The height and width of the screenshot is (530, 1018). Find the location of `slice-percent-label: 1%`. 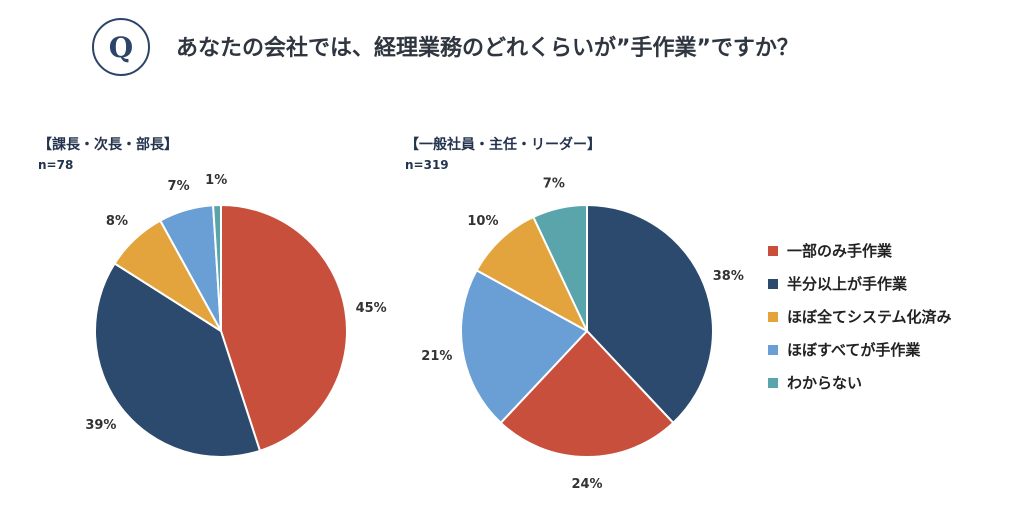

slice-percent-label: 1% is located at coordinates (216, 180).